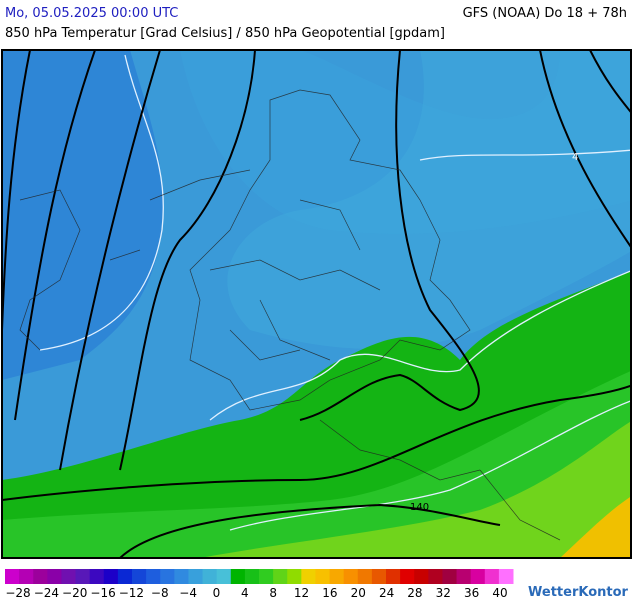  I want to click on colorbar-label: 20, so click(358, 593).